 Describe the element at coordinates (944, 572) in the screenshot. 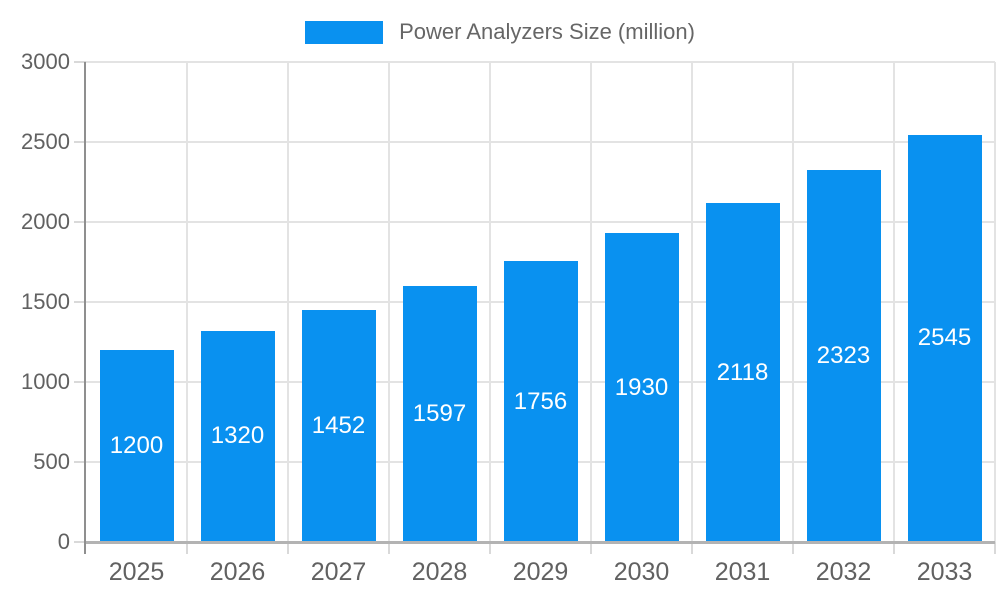

I see `x-axis-label: 2033` at that location.